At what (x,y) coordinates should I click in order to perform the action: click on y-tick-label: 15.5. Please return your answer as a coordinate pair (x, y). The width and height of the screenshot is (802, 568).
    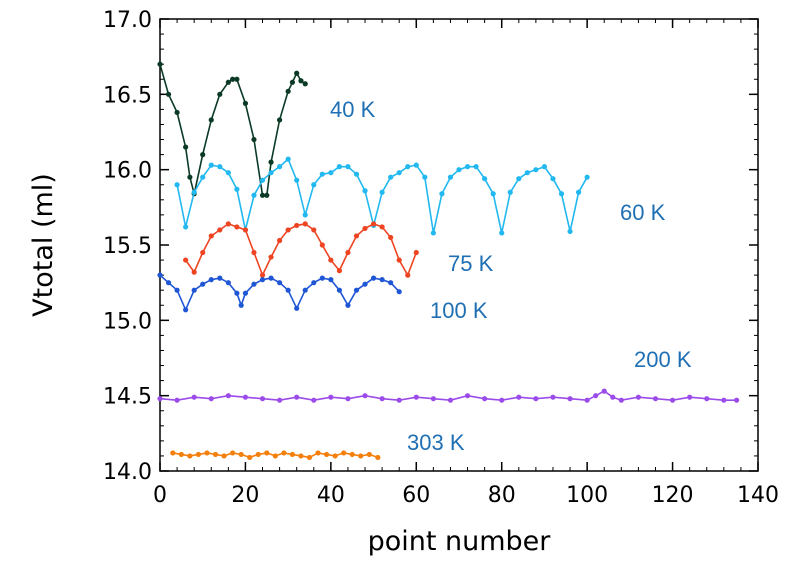
    Looking at the image, I should click on (127, 246).